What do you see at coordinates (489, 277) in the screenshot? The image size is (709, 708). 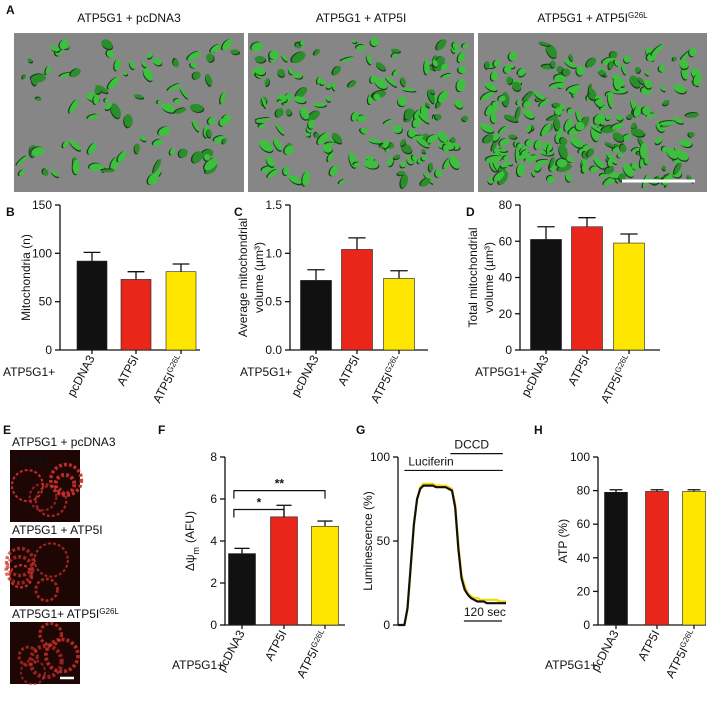 I see `y-axis-label: volume (µm³)` at bounding box center [489, 277].